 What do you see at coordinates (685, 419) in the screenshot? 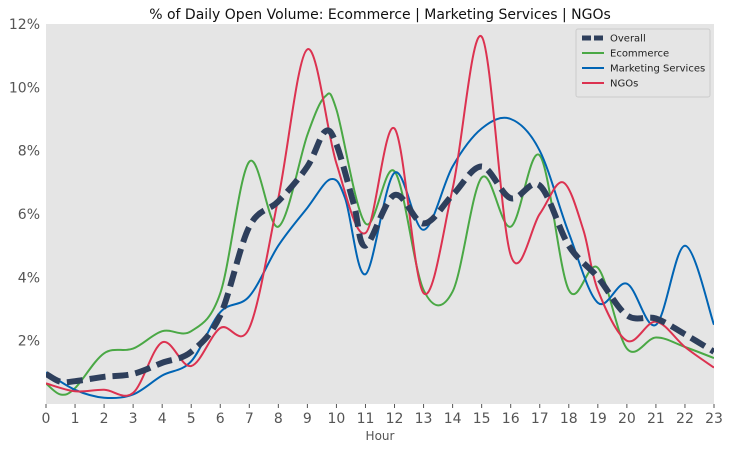
I see `x-tick-label: 22` at bounding box center [685, 419].